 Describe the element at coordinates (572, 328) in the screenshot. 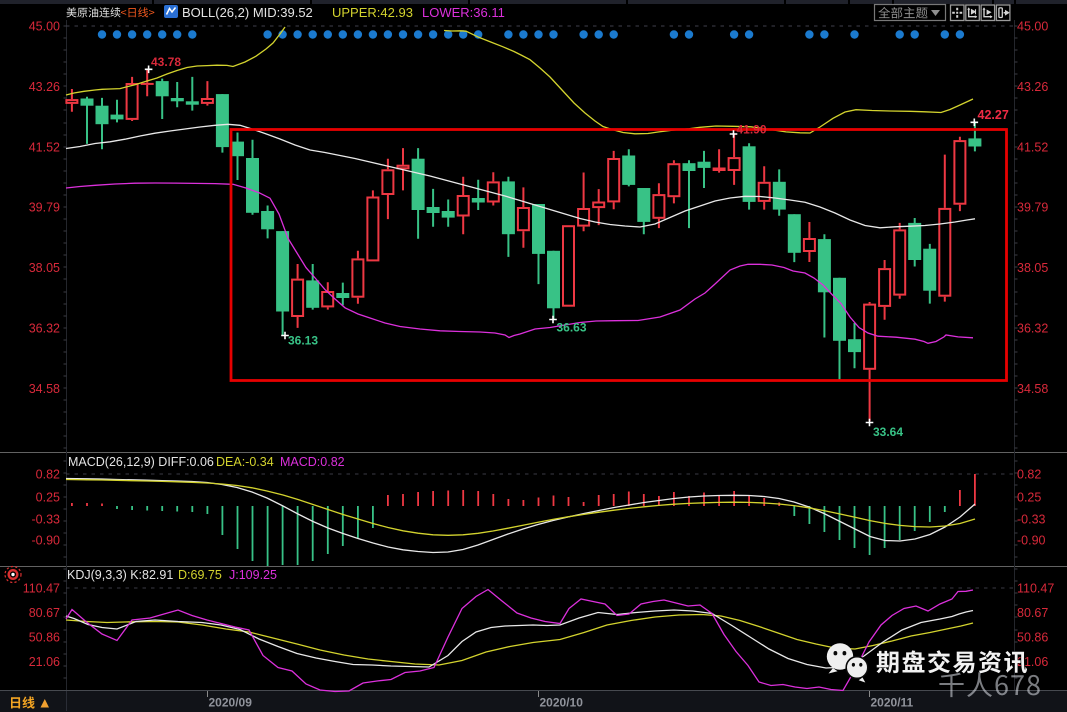

I see `svg-text: 36.63` at that location.